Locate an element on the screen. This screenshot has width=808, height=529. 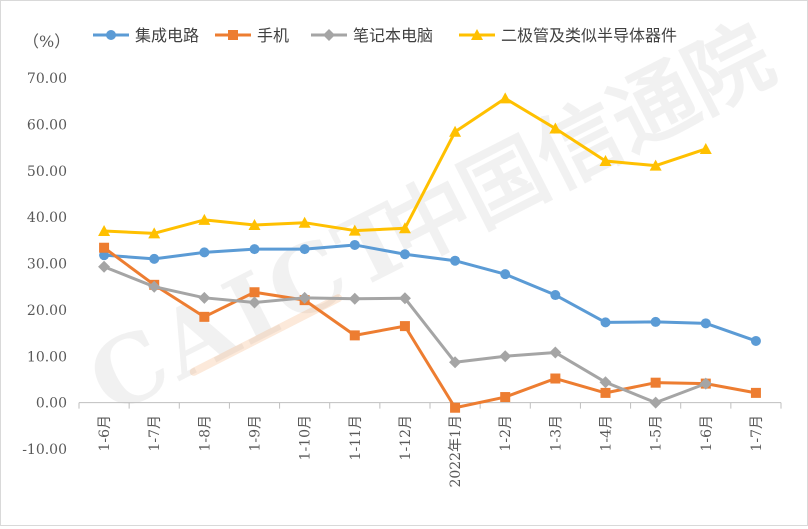
legend-item: 二极管及类似半导体器件 is located at coordinates (568, 35).